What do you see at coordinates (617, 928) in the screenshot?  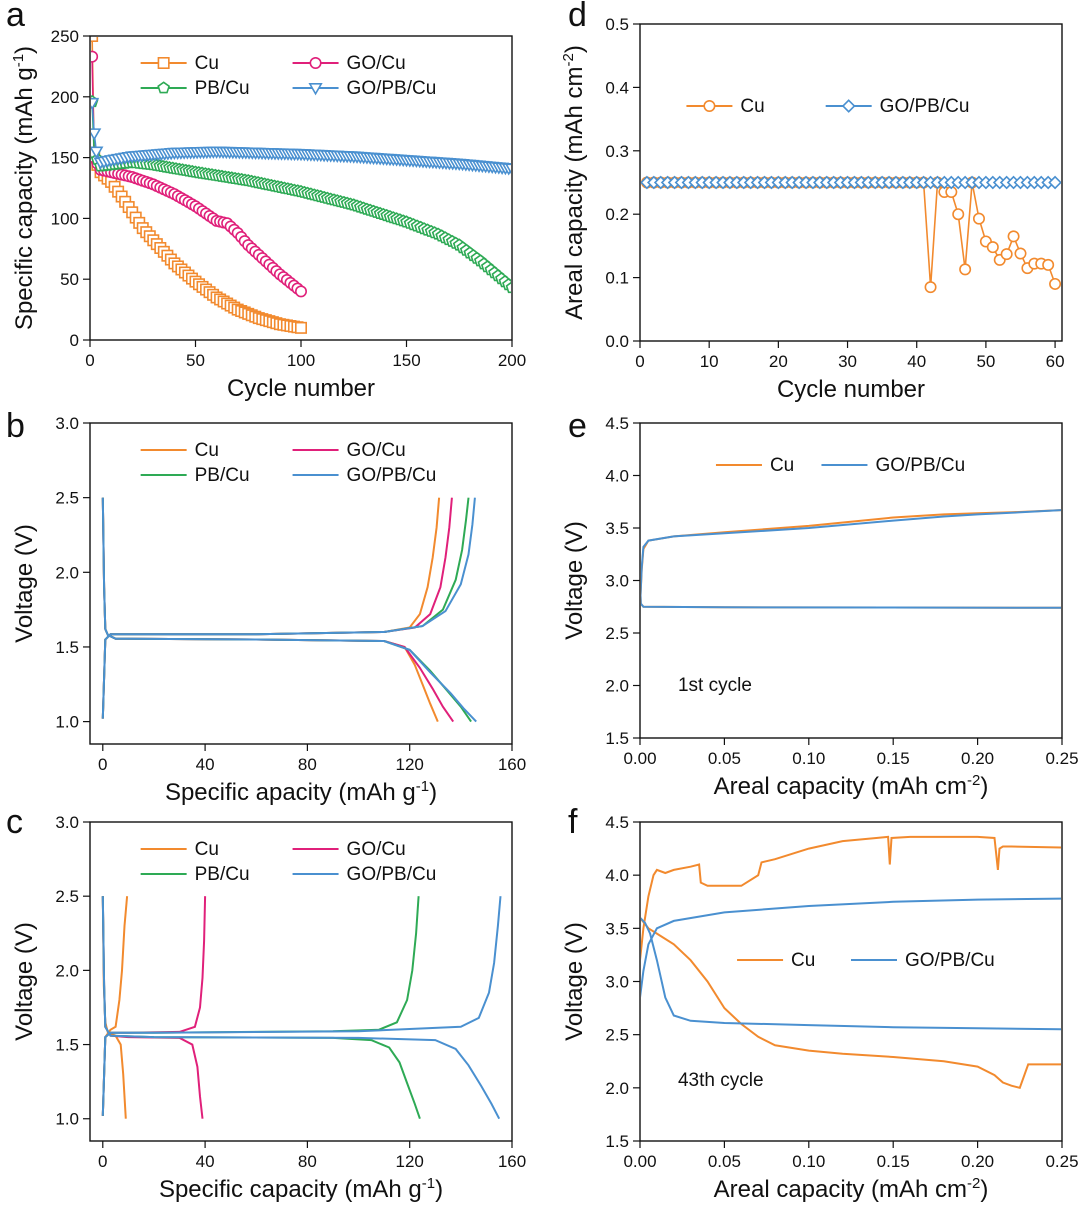 I see `y-tick-label: 3.5` at bounding box center [617, 928].